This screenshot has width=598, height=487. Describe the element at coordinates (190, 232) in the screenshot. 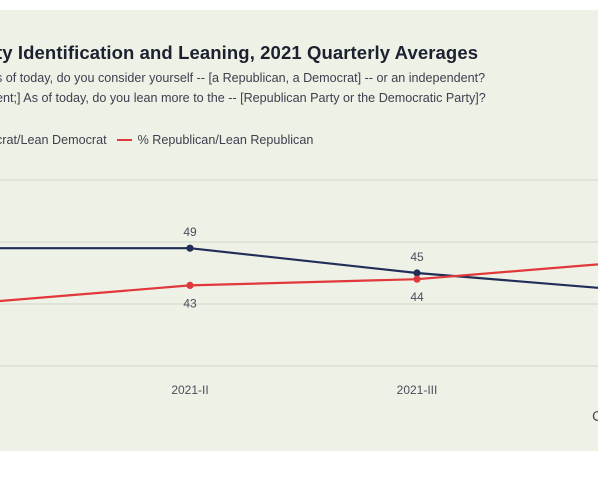

I see `data-label-democrat-2021-II: 49` at that location.